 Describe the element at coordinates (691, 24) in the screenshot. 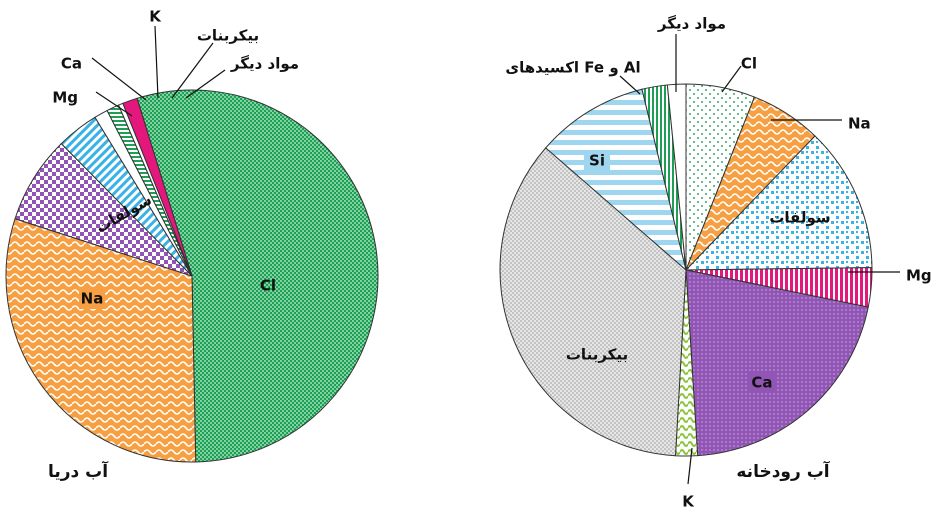

I see `label-river-others: مواد دیگر` at that location.